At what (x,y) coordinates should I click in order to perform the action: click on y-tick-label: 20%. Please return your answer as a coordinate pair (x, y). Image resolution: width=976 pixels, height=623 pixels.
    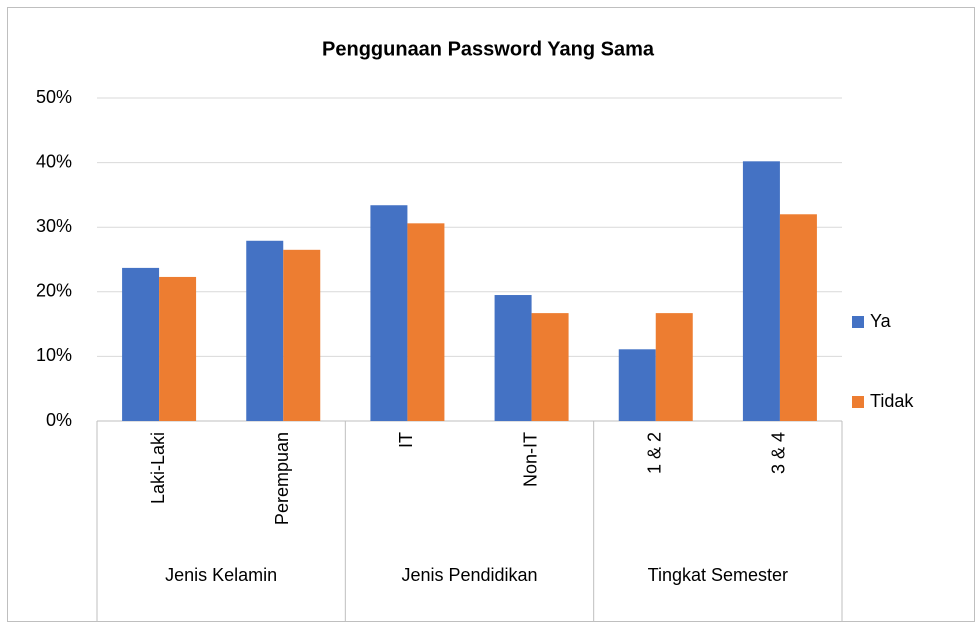
    Looking at the image, I should click on (54, 291).